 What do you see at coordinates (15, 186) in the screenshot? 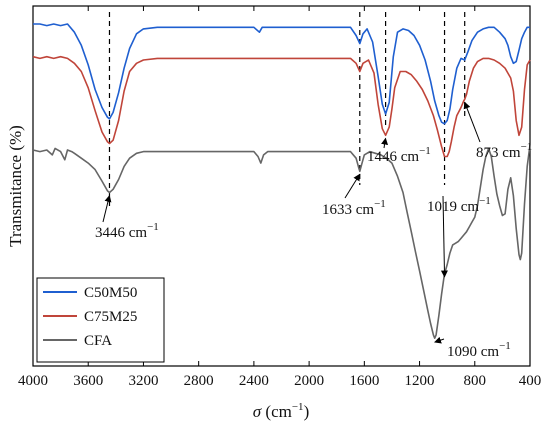
I see `y-axis-label: Transmitance (%)` at bounding box center [15, 186].